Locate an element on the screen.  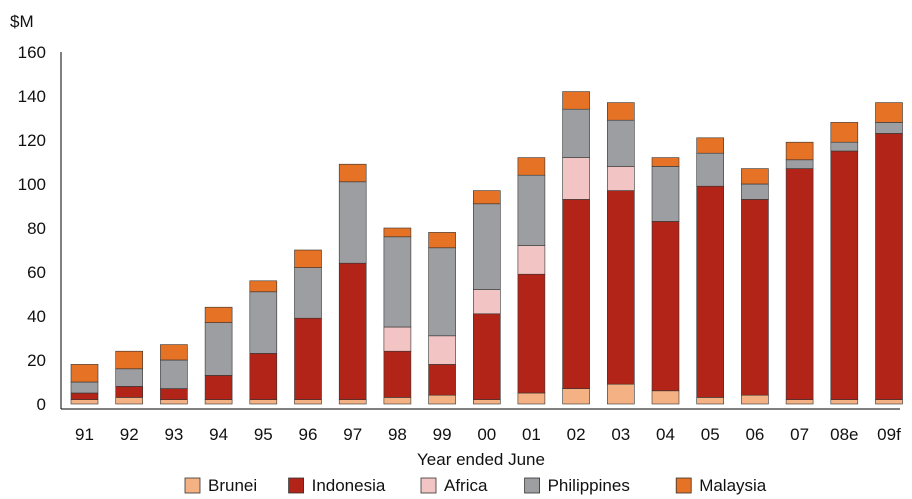
y-tick-label: 20 is located at coordinates (36, 360).